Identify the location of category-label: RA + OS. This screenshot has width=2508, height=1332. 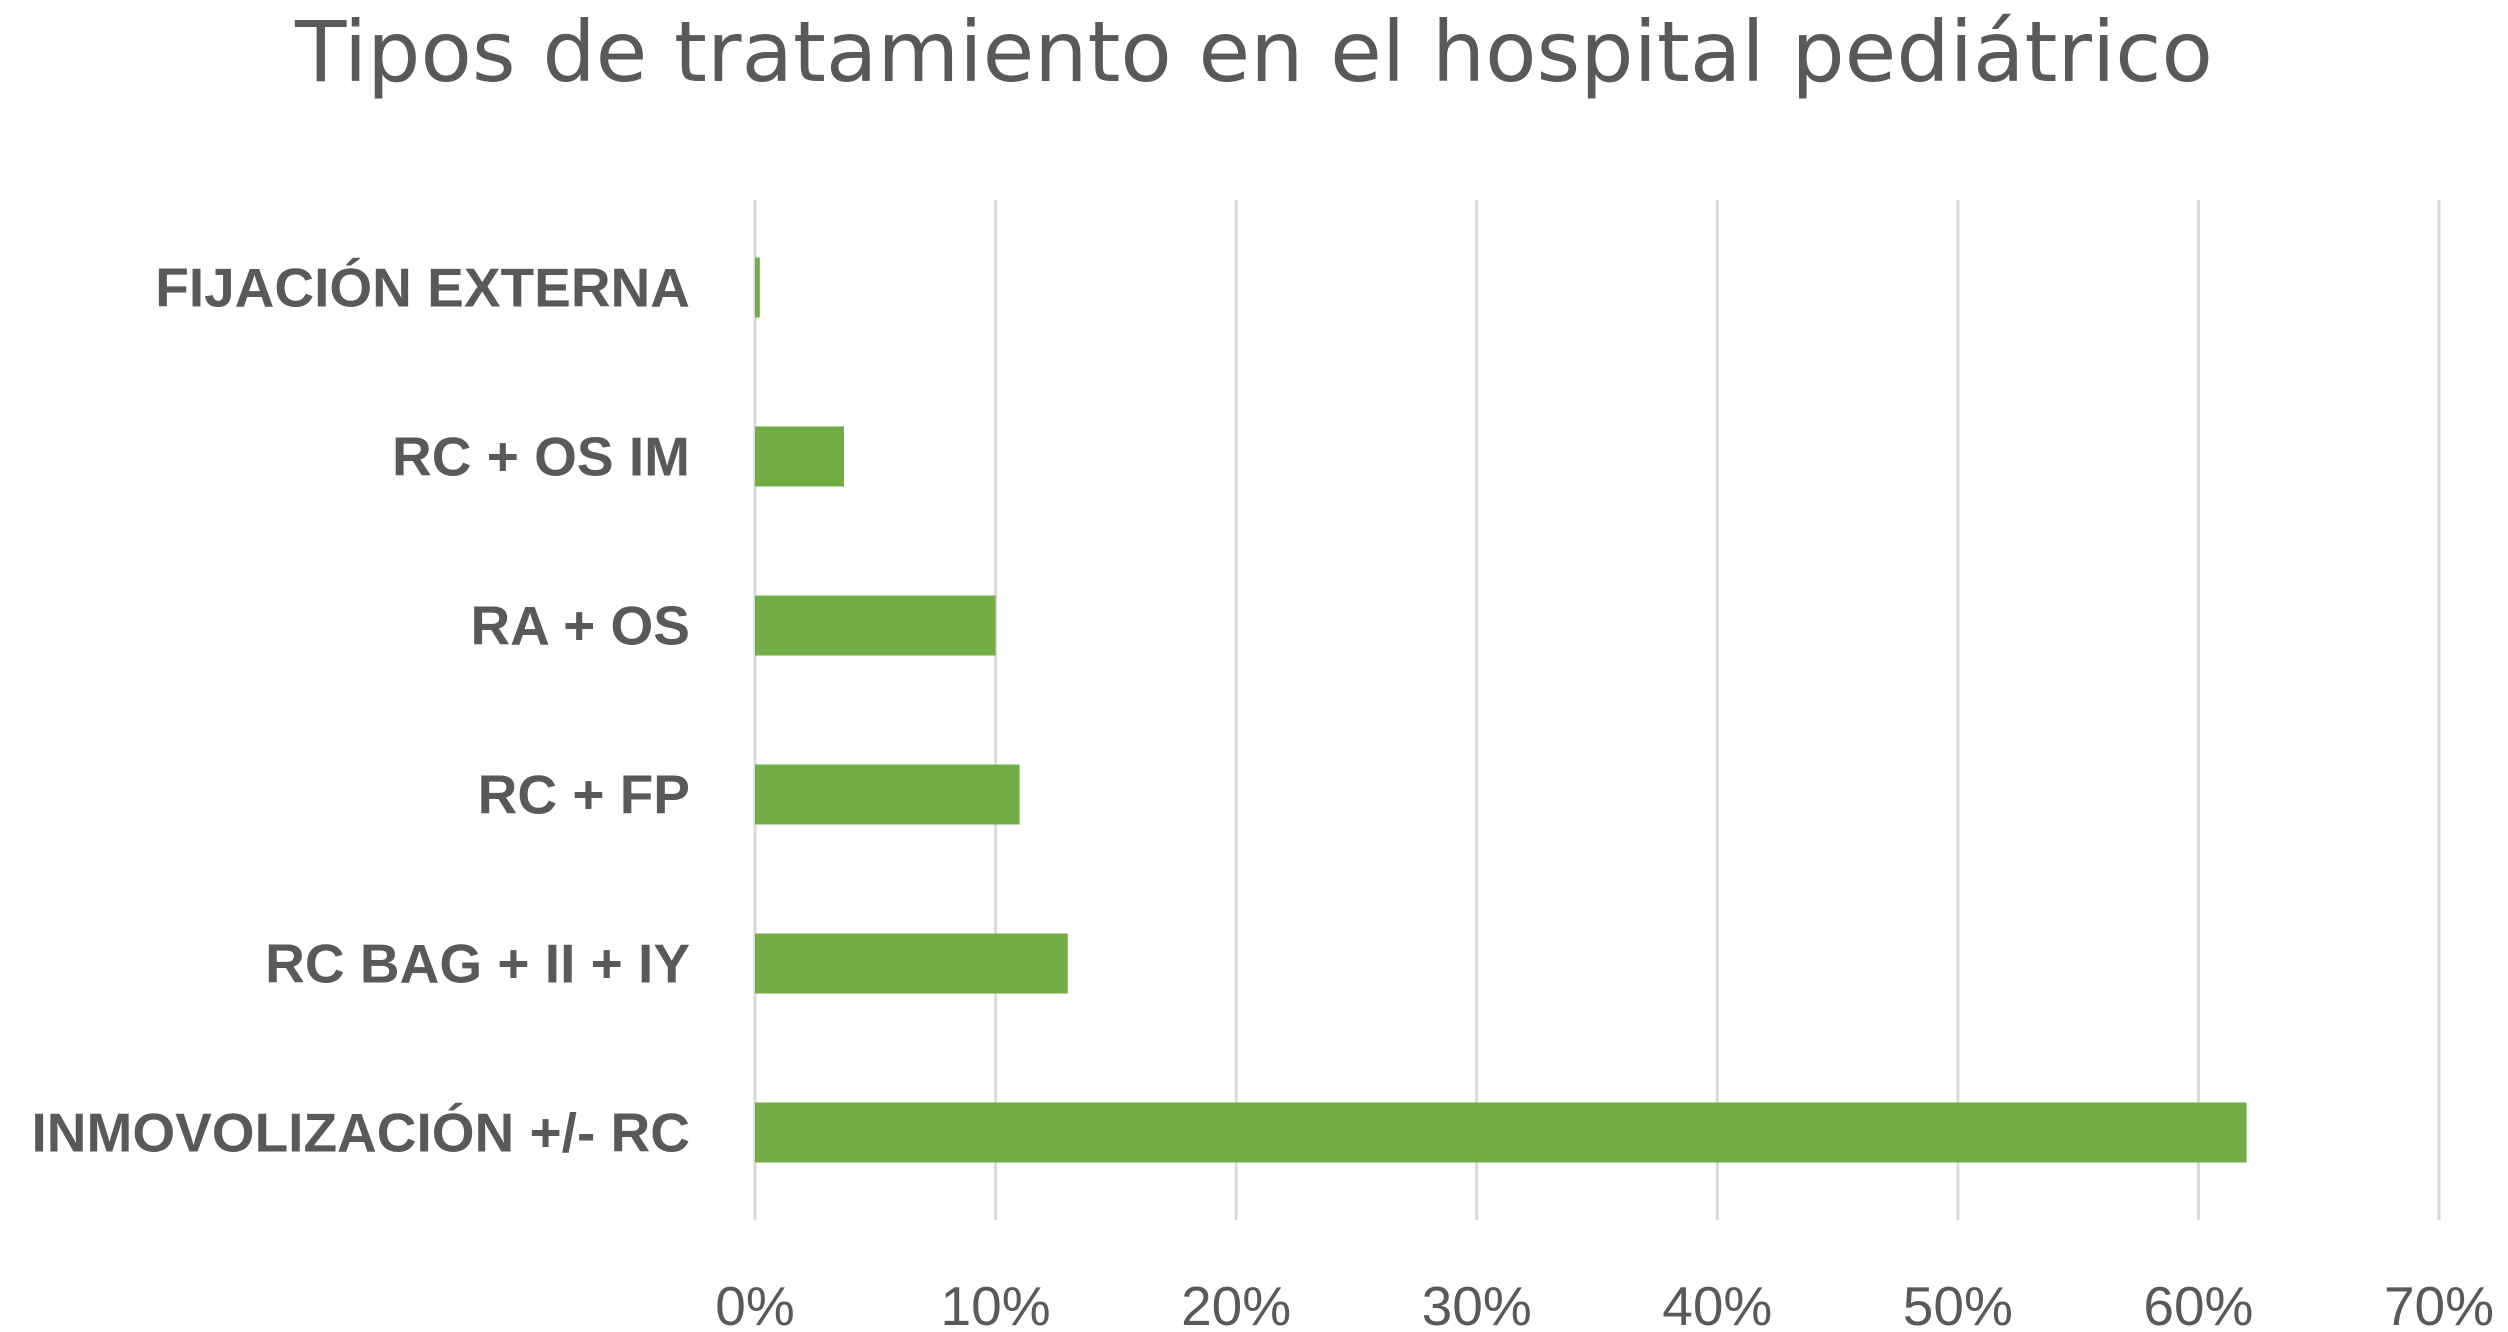
(580, 626).